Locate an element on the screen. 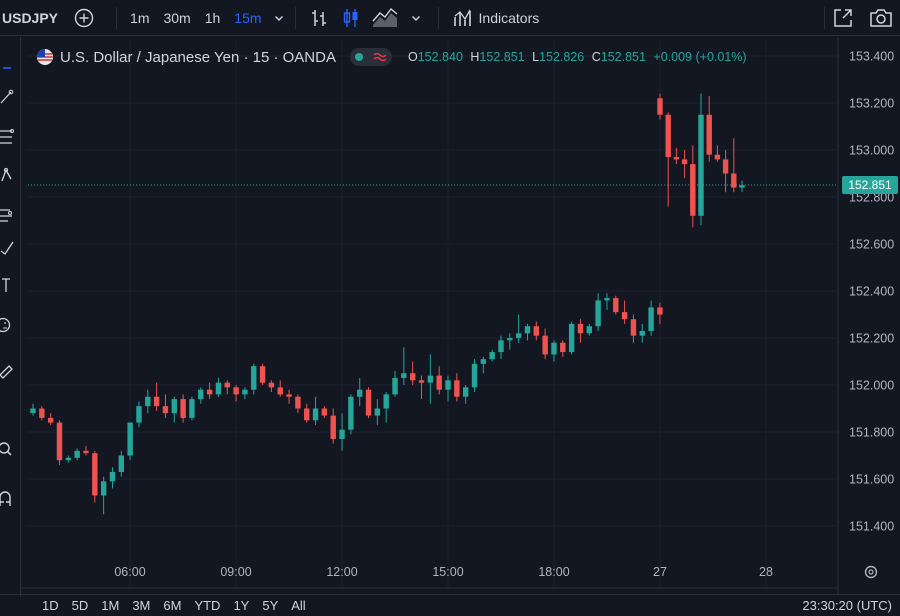 The height and width of the screenshot is (616, 900). interval-1m: 1m is located at coordinates (140, 17).